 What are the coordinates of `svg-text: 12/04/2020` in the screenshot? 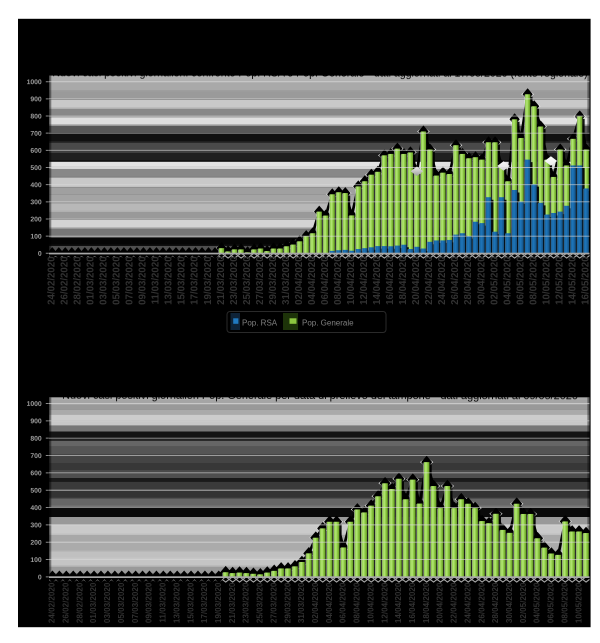 It's located at (364, 280).